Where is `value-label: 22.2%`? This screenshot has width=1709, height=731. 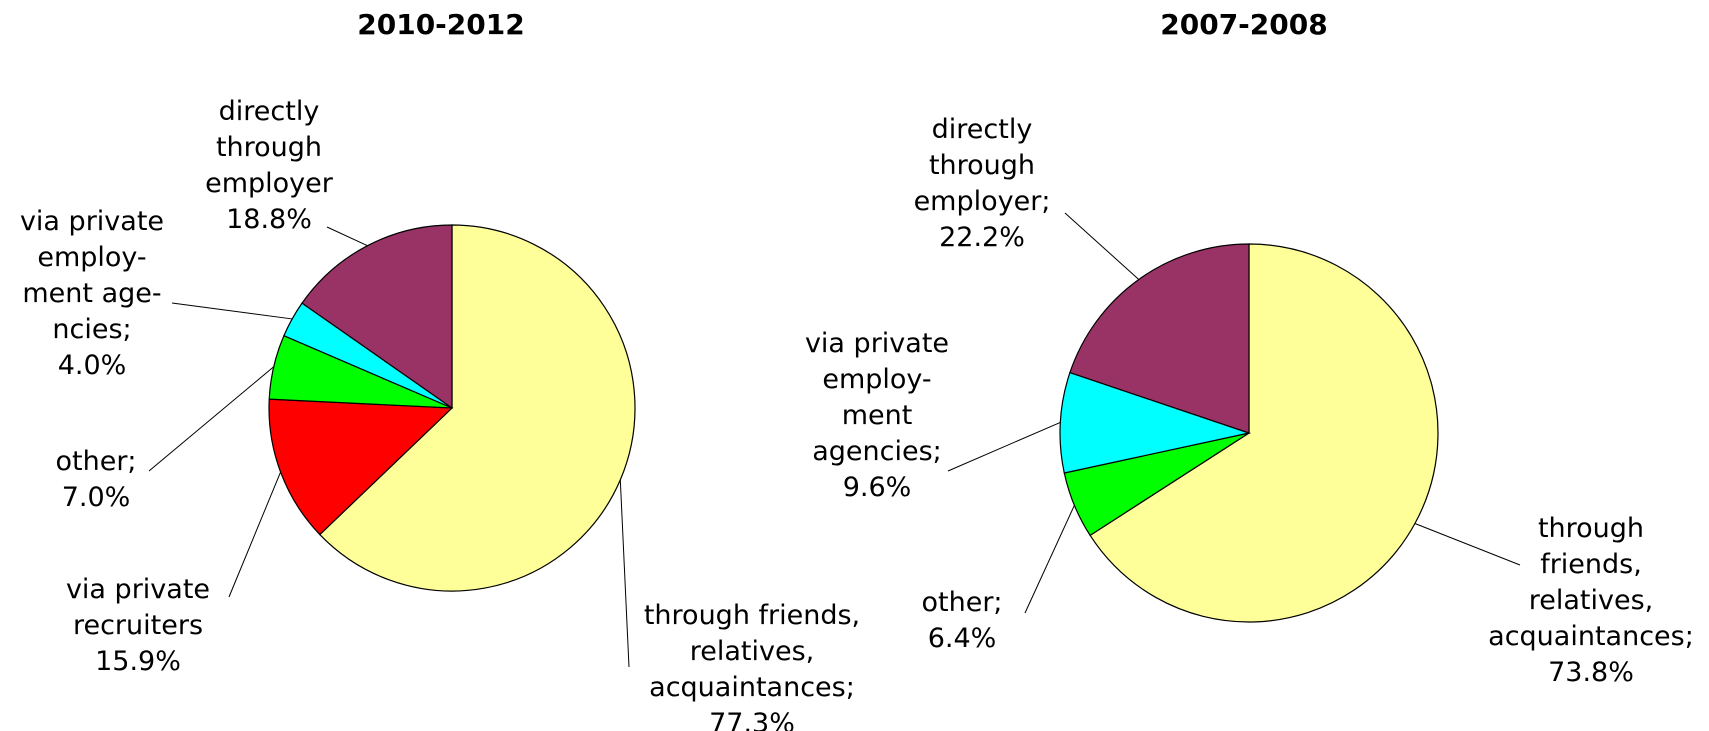
value-label: 22.2% is located at coordinates (982, 237).